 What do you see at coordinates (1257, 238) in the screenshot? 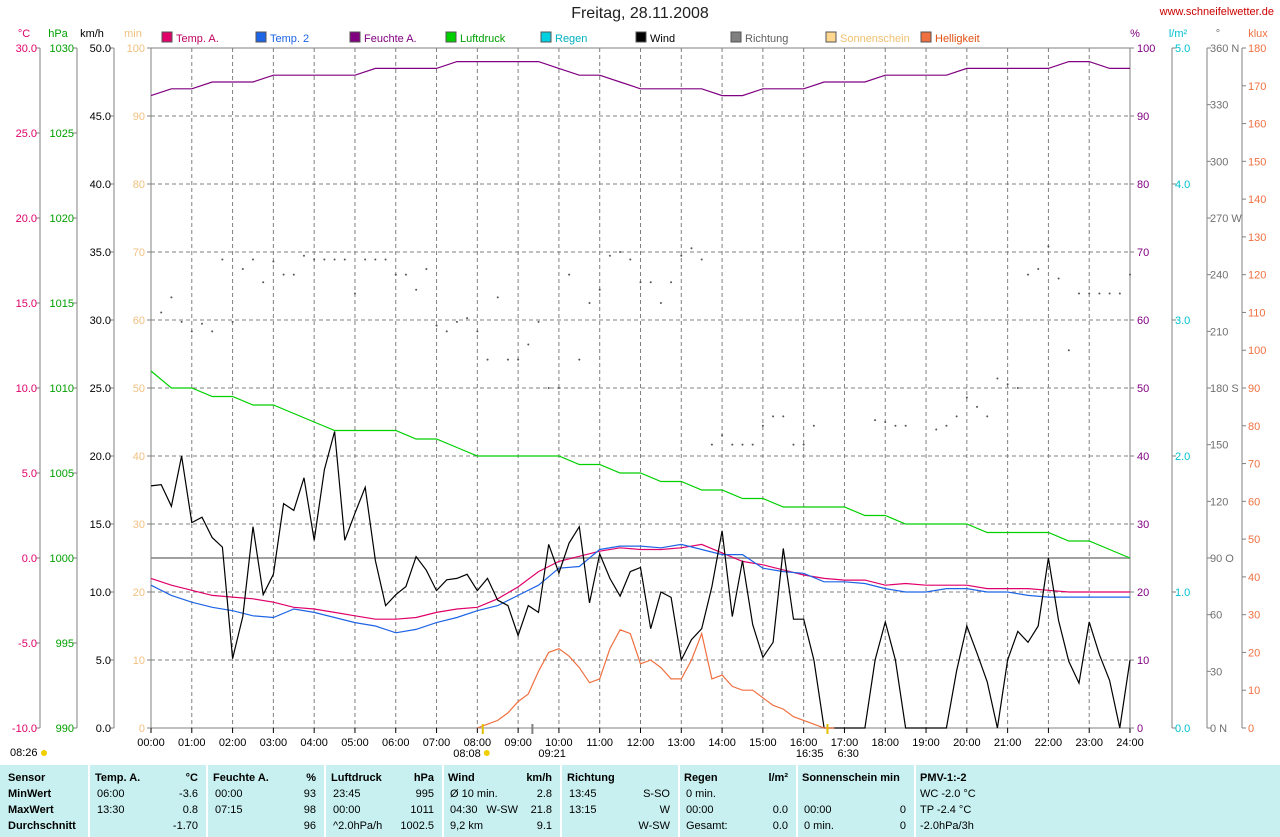
I see `lux-tick-label: 130` at bounding box center [1257, 238].